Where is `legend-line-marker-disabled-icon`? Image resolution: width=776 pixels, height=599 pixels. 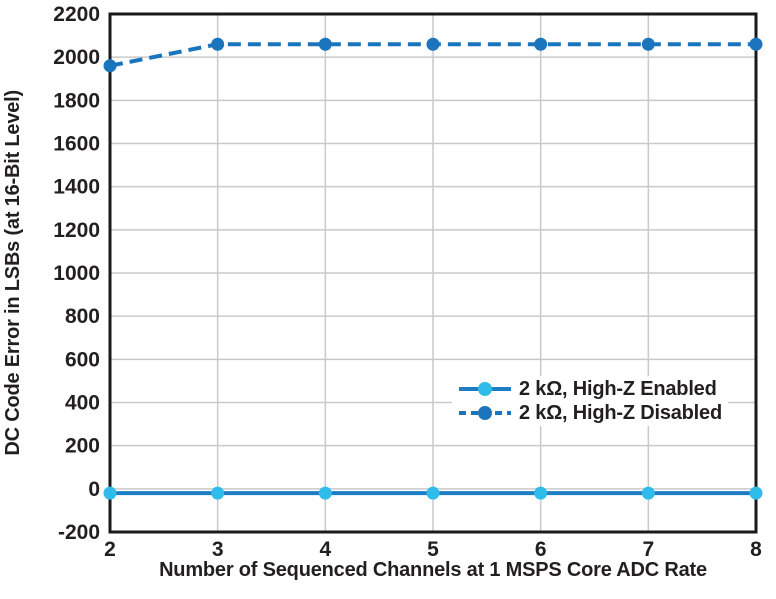 legend-line-marker-disabled-icon is located at coordinates (485, 413).